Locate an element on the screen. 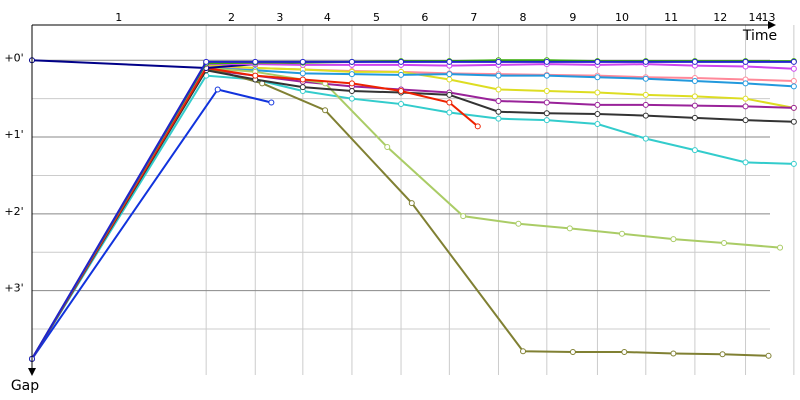 The width and height of the screenshot is (800, 400). x-tick-label: 9 is located at coordinates (572, 17).